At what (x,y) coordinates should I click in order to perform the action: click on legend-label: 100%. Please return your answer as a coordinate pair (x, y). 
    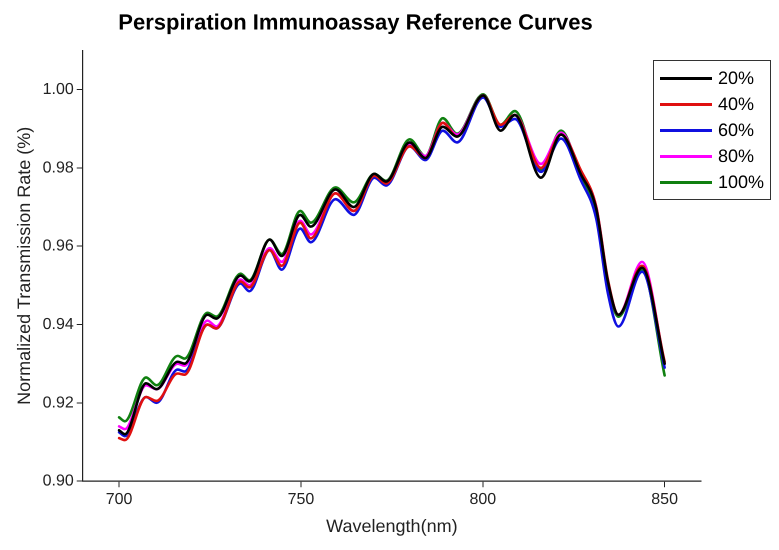
    Looking at the image, I should click on (741, 182).